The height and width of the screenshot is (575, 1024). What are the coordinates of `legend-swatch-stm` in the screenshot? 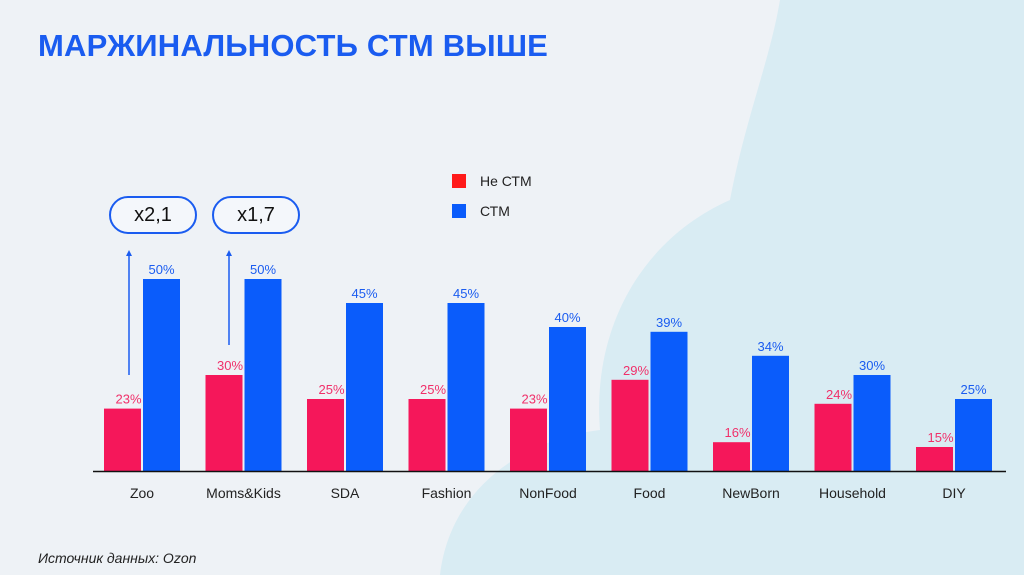 It's located at (459, 211).